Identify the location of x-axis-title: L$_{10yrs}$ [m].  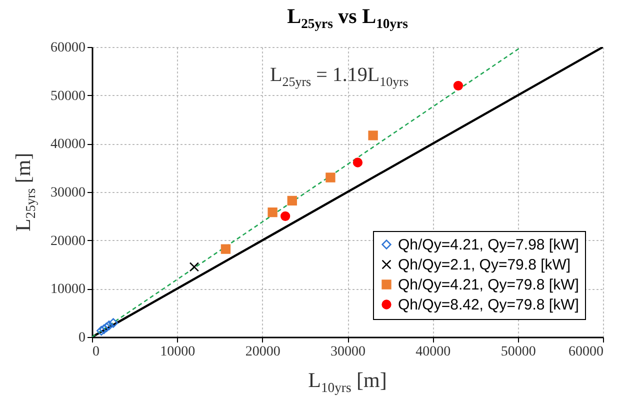
(347, 382).